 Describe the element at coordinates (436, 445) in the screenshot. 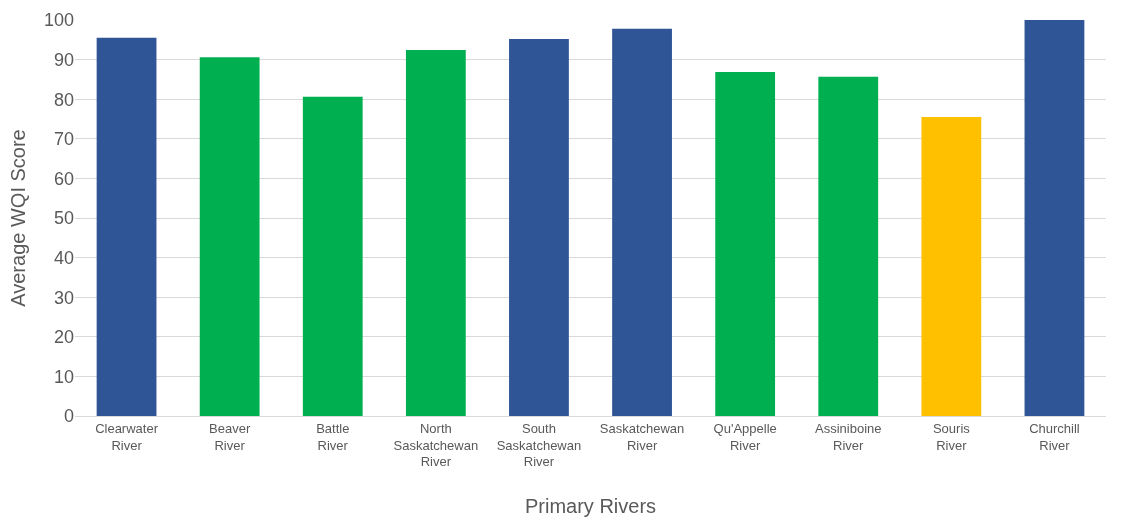

I see `x-tick-label: North Saskatchewan River` at that location.